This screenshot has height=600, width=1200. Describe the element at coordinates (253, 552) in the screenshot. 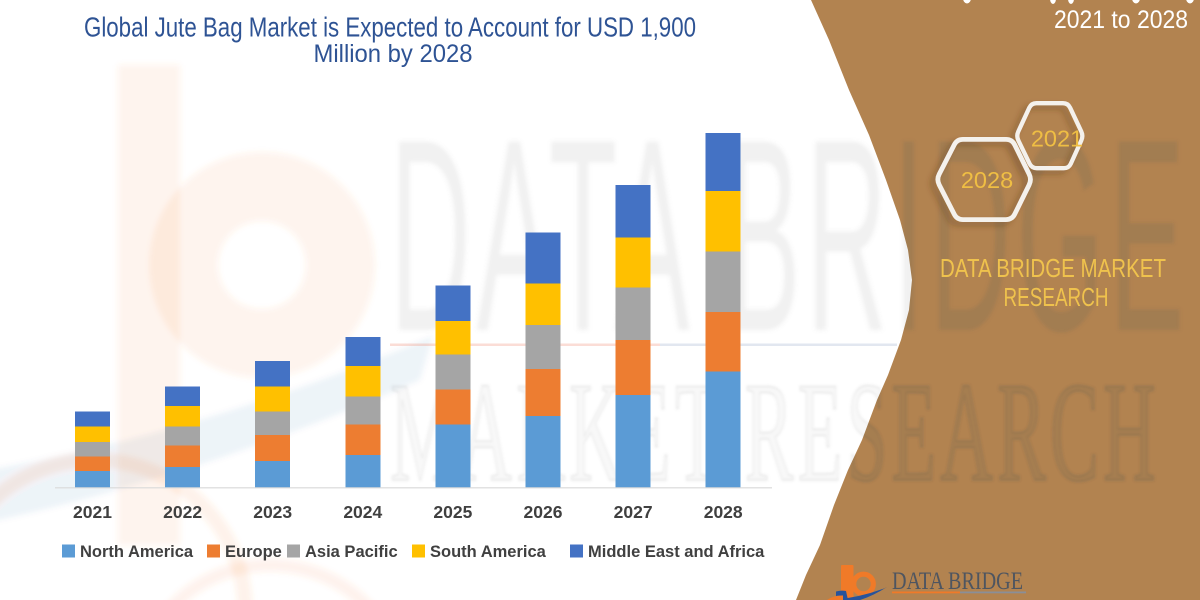

I see `svg-text: Europe` at that location.